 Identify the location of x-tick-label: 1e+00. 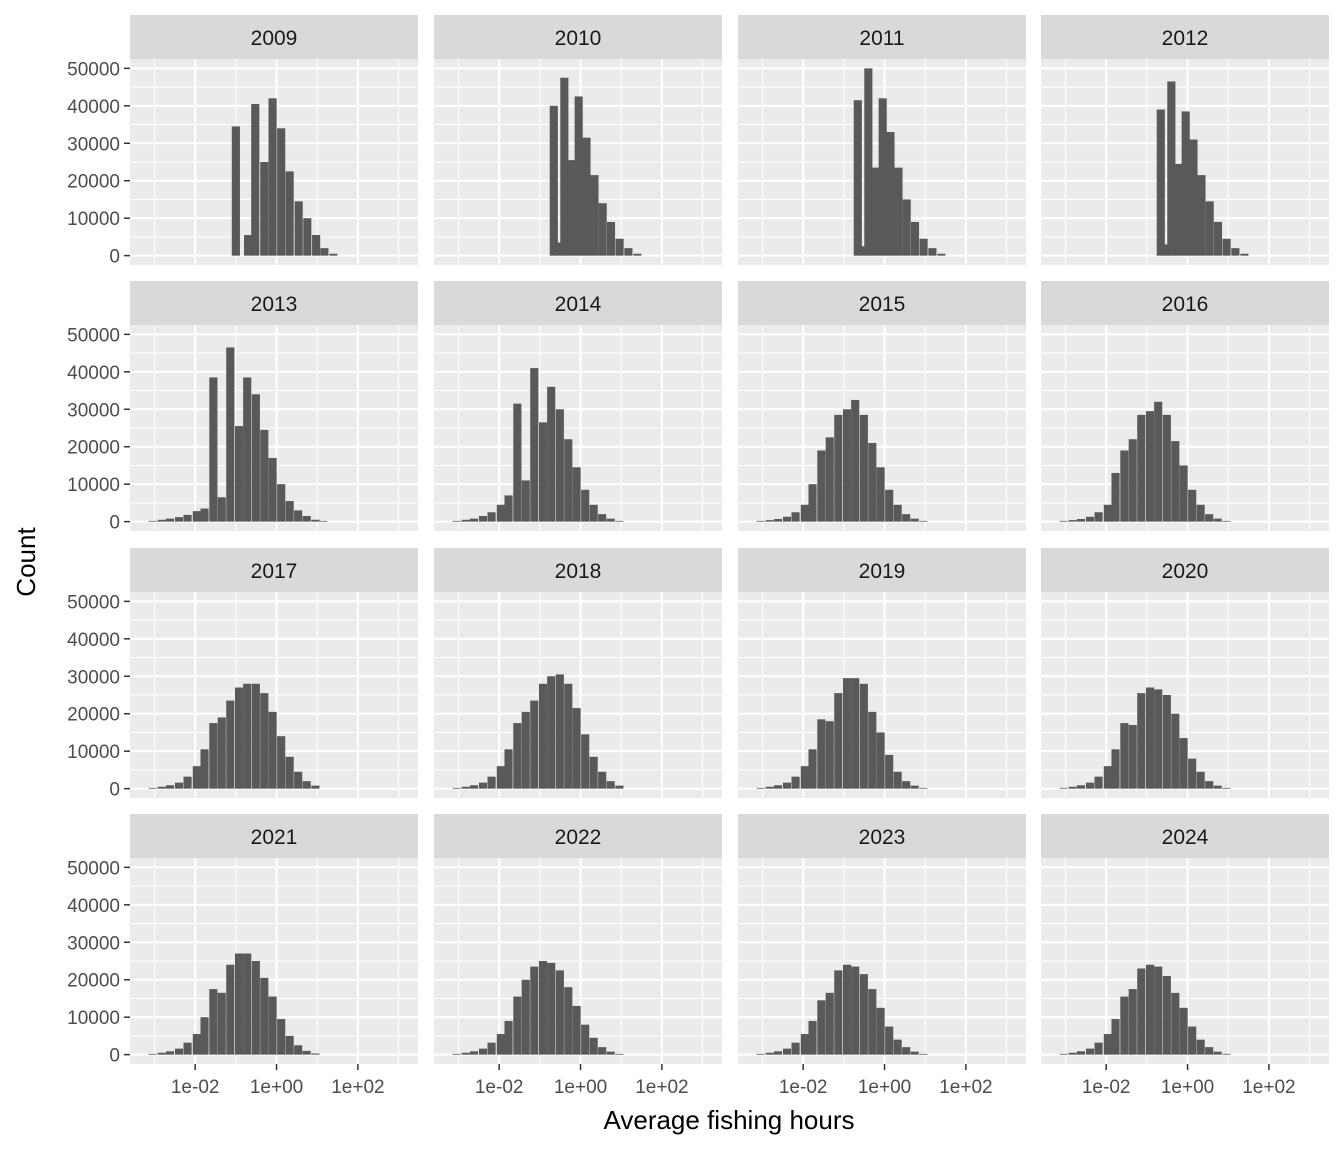
(276, 1087).